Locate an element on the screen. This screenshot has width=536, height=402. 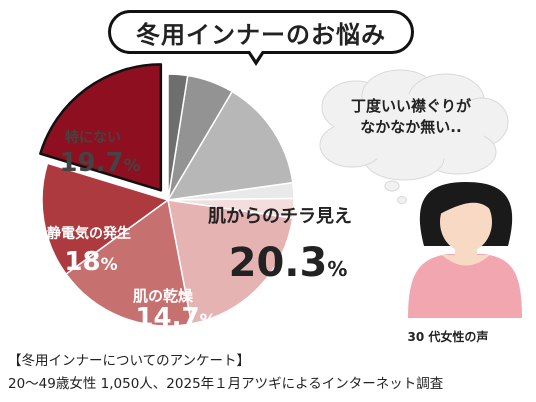
thought-line-1: 丁度いい襟ぐりが is located at coordinates (410, 106).